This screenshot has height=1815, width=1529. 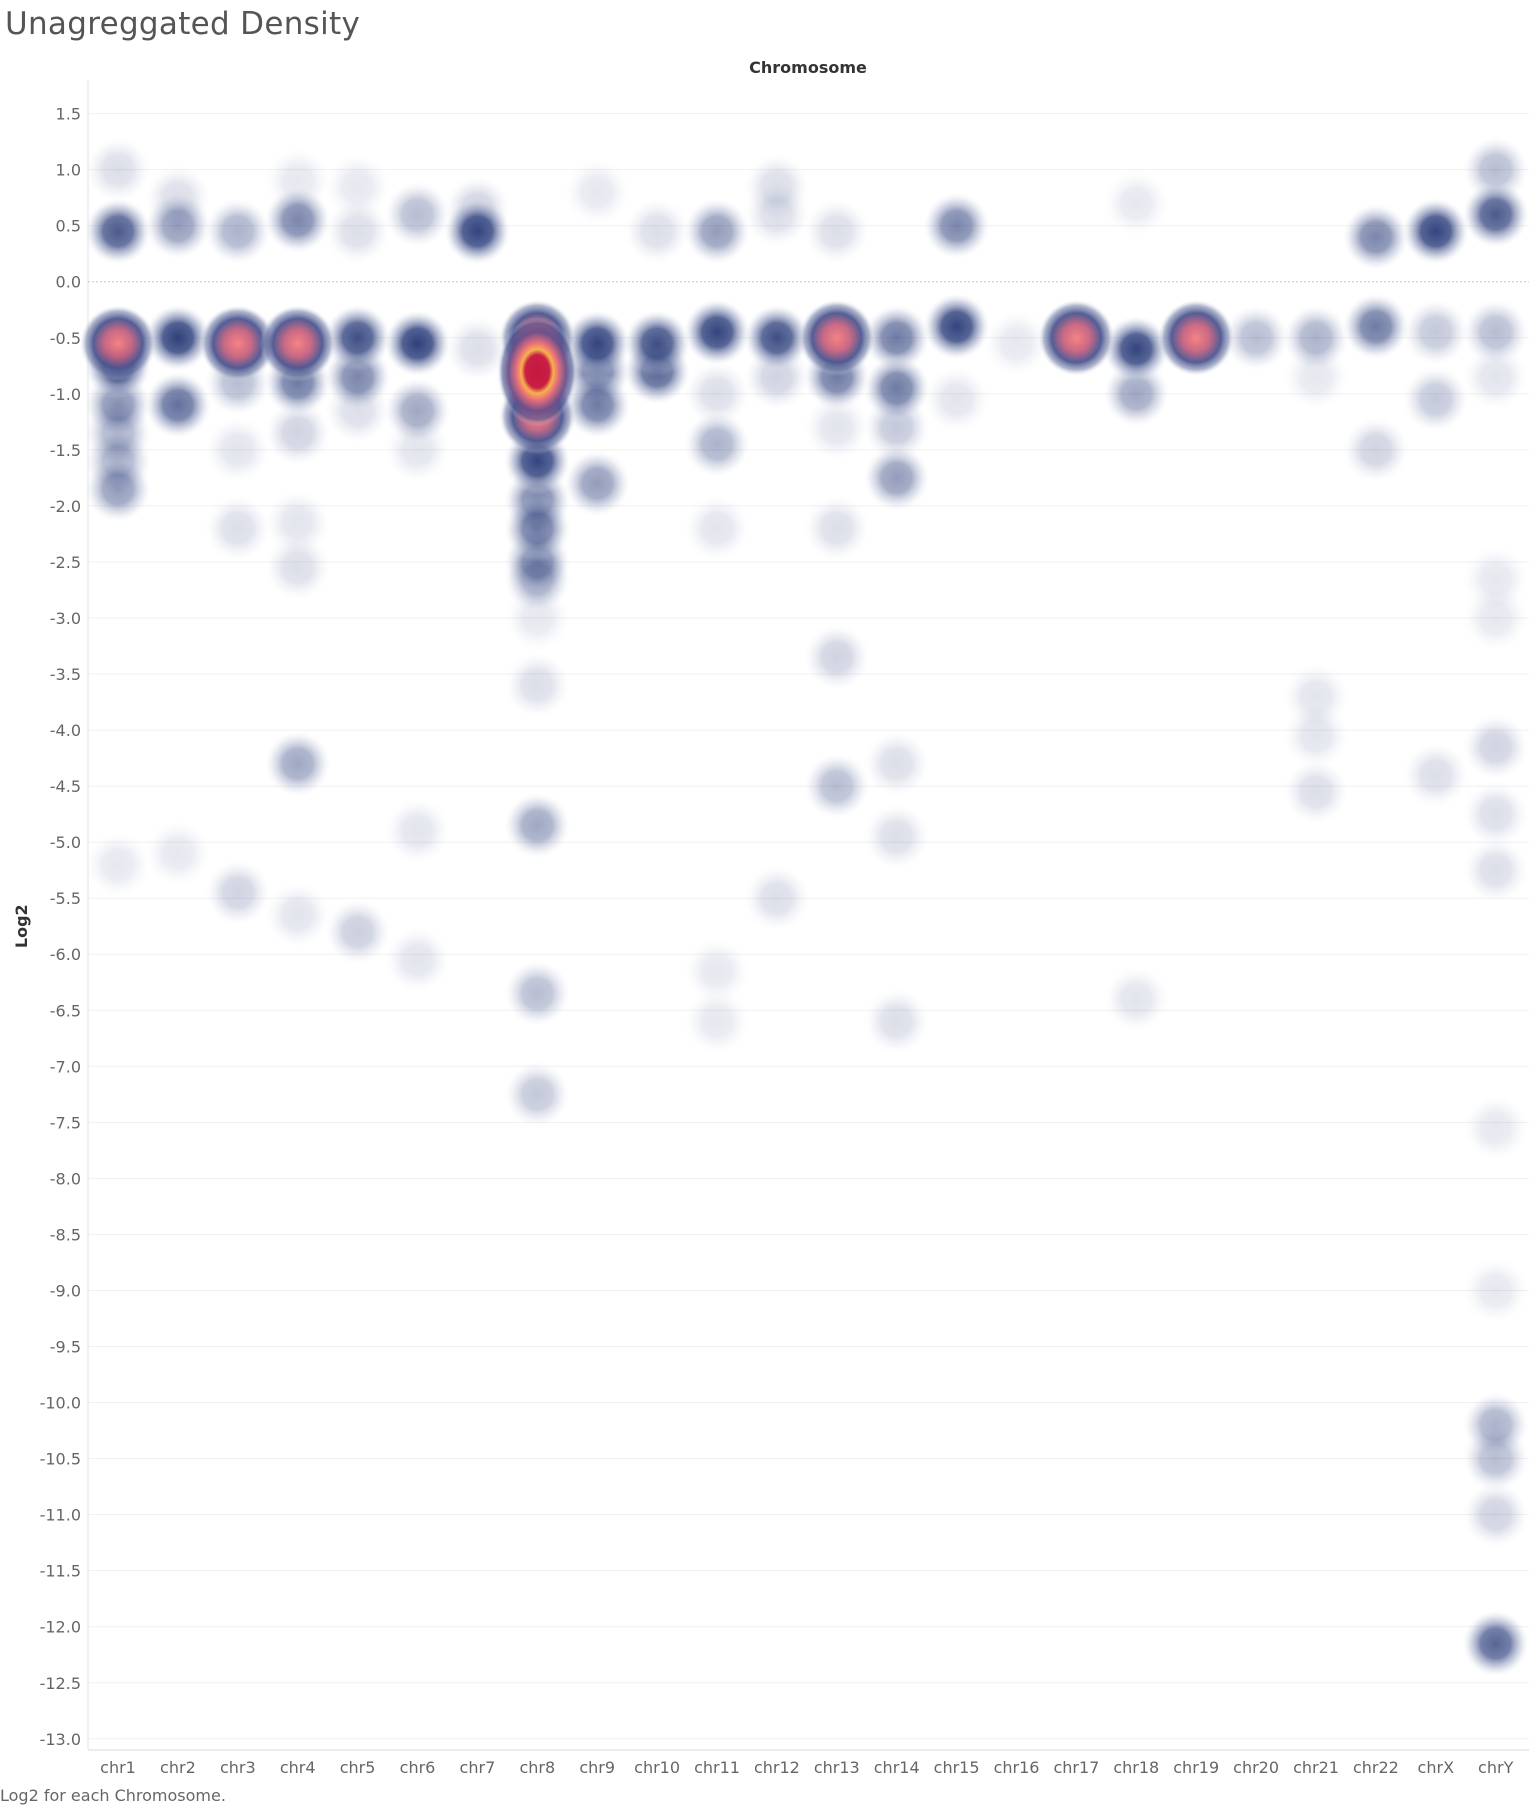 I want to click on x-tick-label: chrY, so click(x=1496, y=1767).